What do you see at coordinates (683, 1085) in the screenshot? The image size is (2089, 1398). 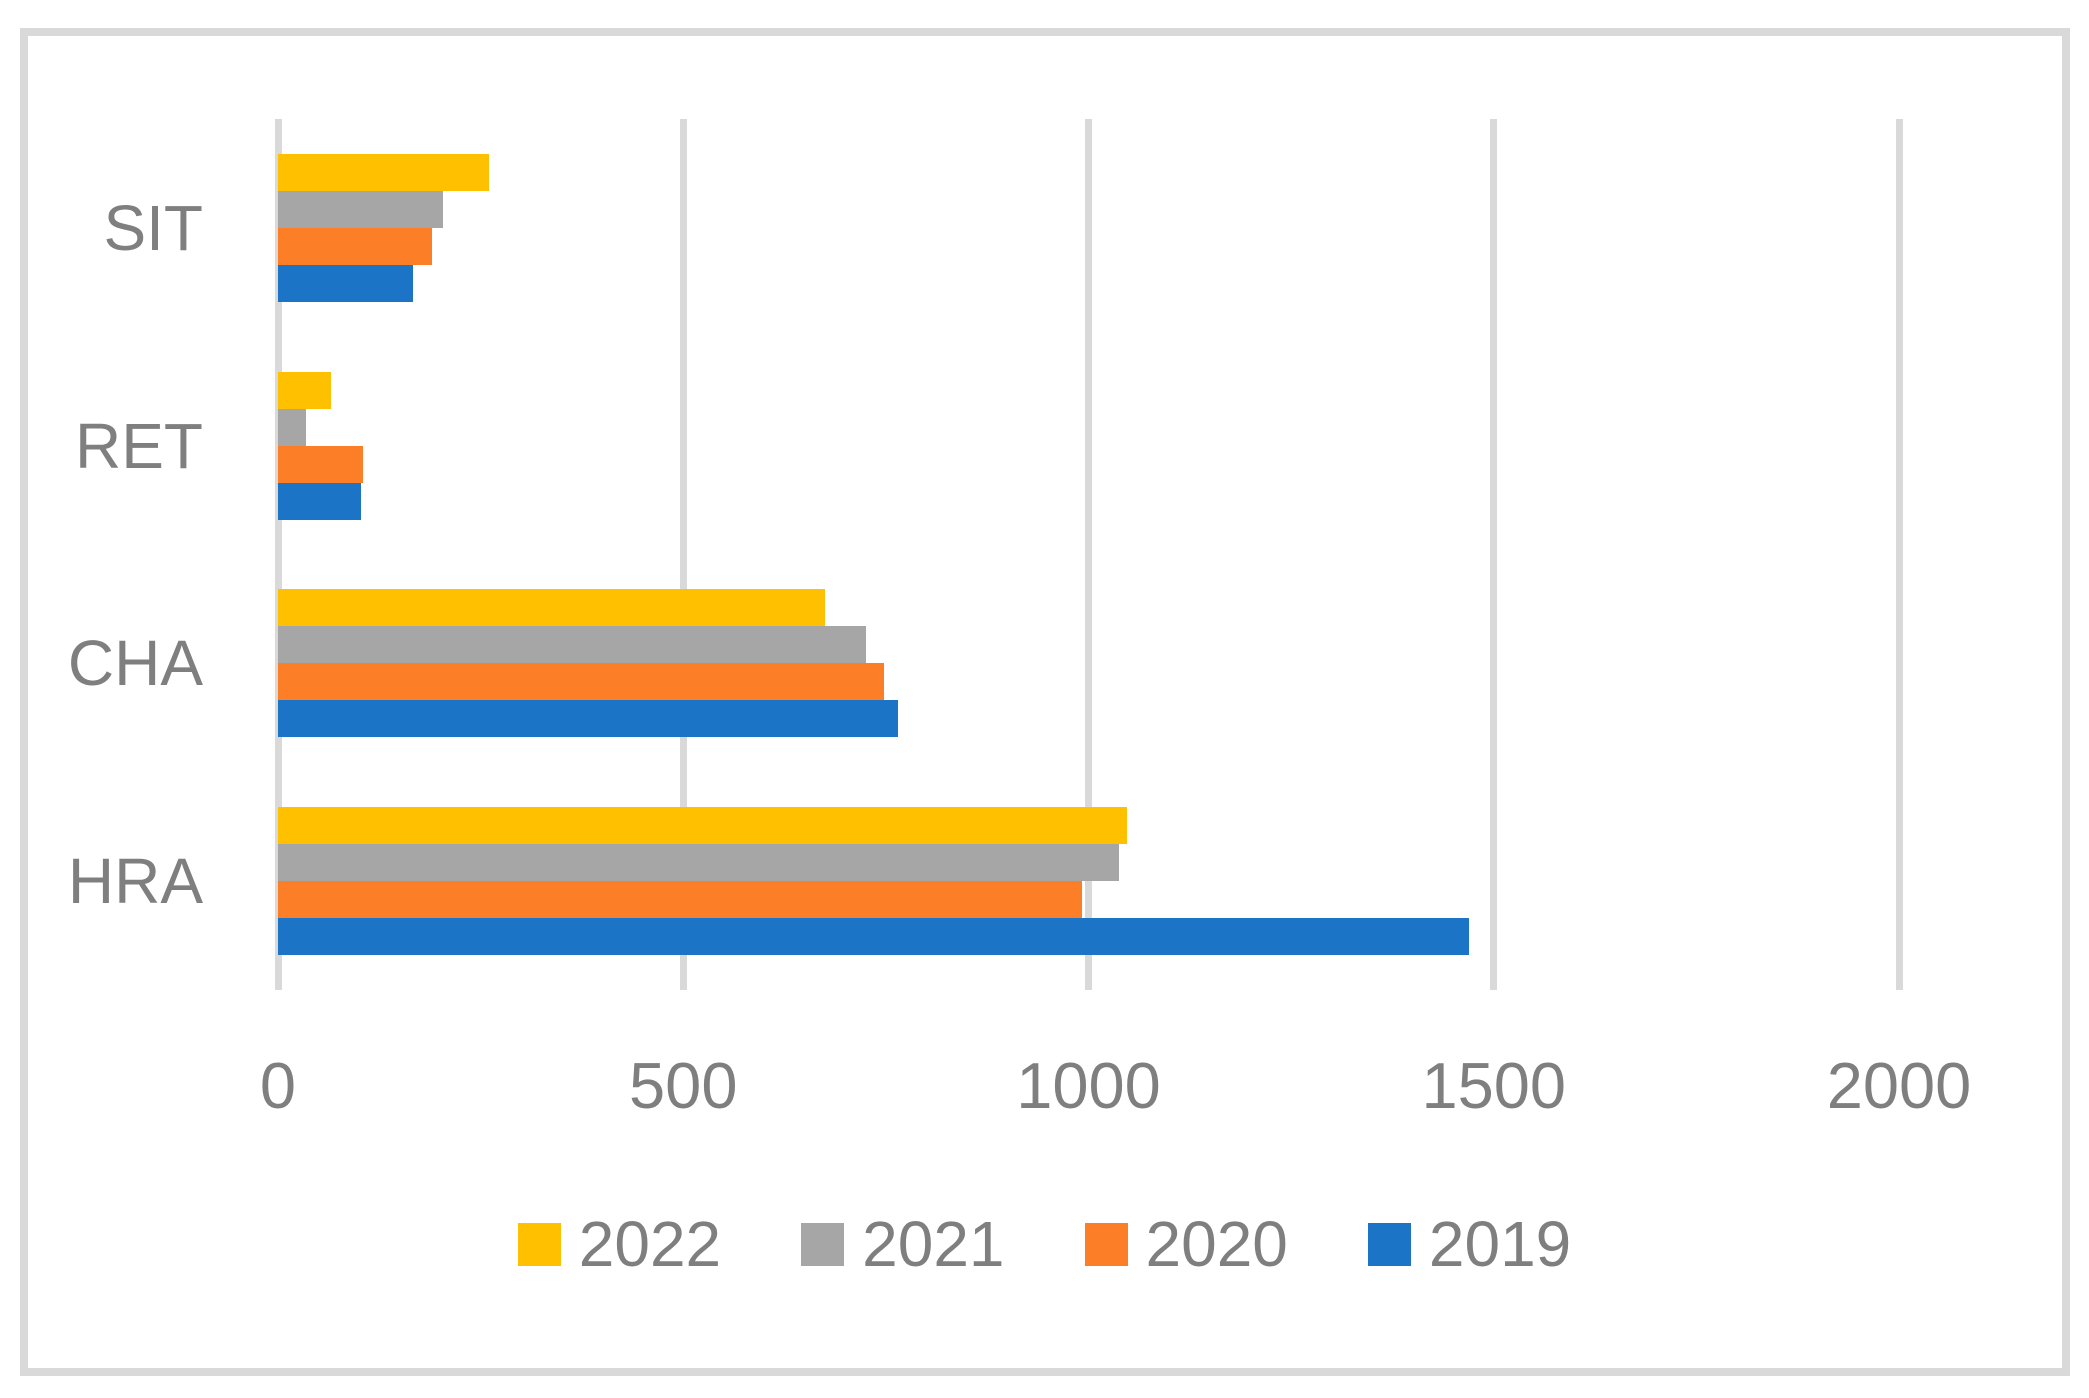 I see `tick-label-500: 500` at bounding box center [683, 1085].